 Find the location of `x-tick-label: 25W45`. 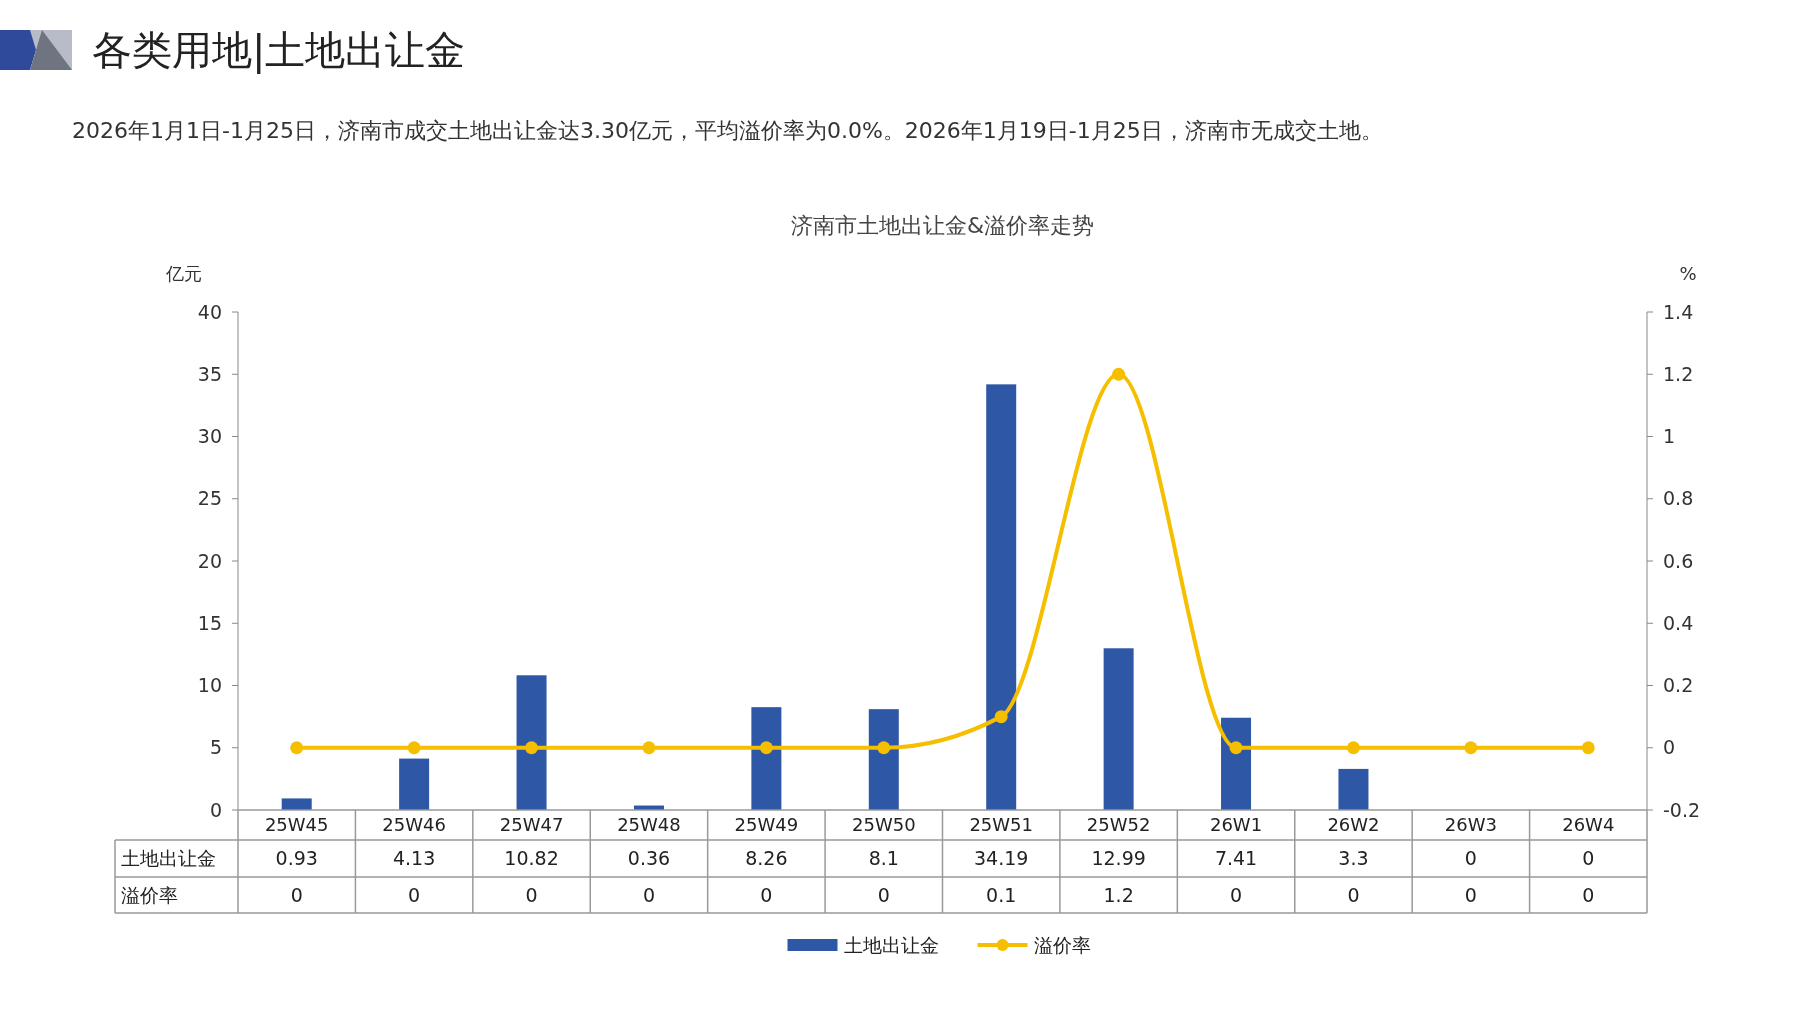

x-tick-label: 25W45 is located at coordinates (296, 825).